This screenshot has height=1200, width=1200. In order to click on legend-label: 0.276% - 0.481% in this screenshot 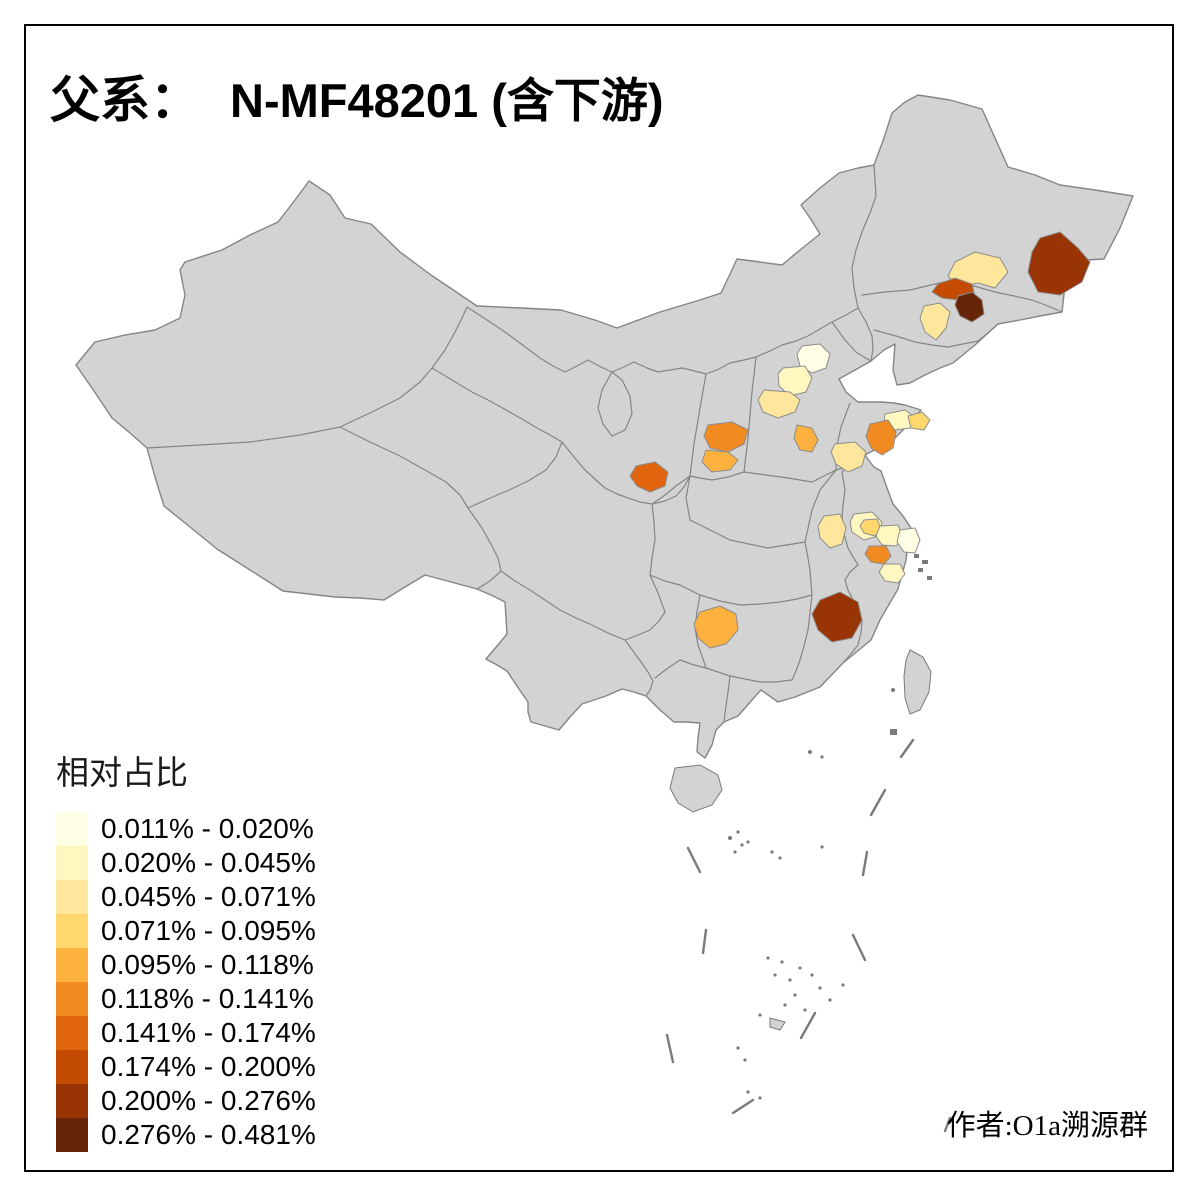, I will do `click(208, 1134)`.